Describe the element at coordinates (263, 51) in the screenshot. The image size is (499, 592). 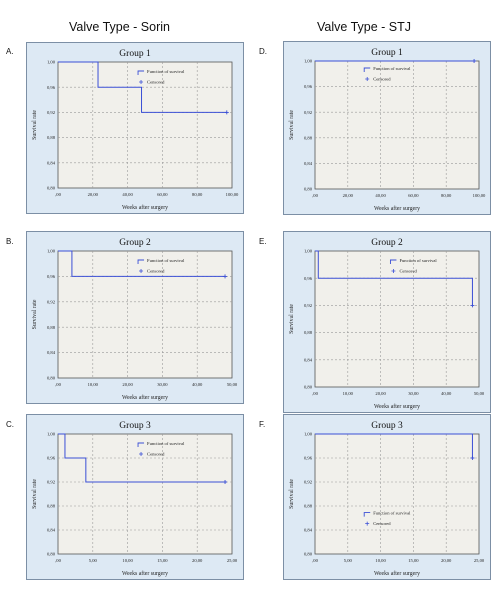
I see `panel-label-d: D.` at that location.